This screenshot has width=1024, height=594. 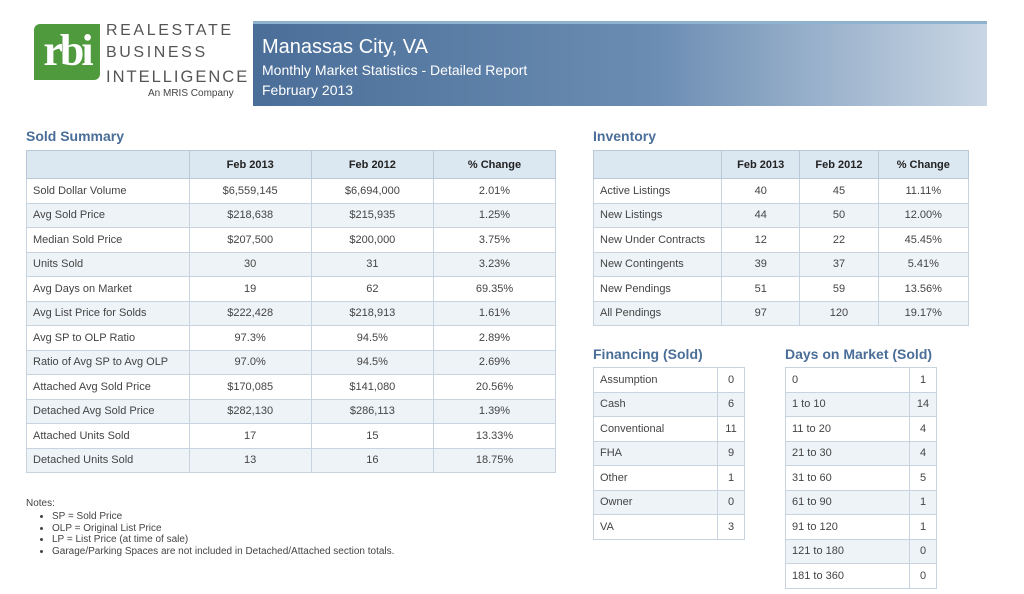 I want to click on cell-value: 17, so click(x=250, y=436).